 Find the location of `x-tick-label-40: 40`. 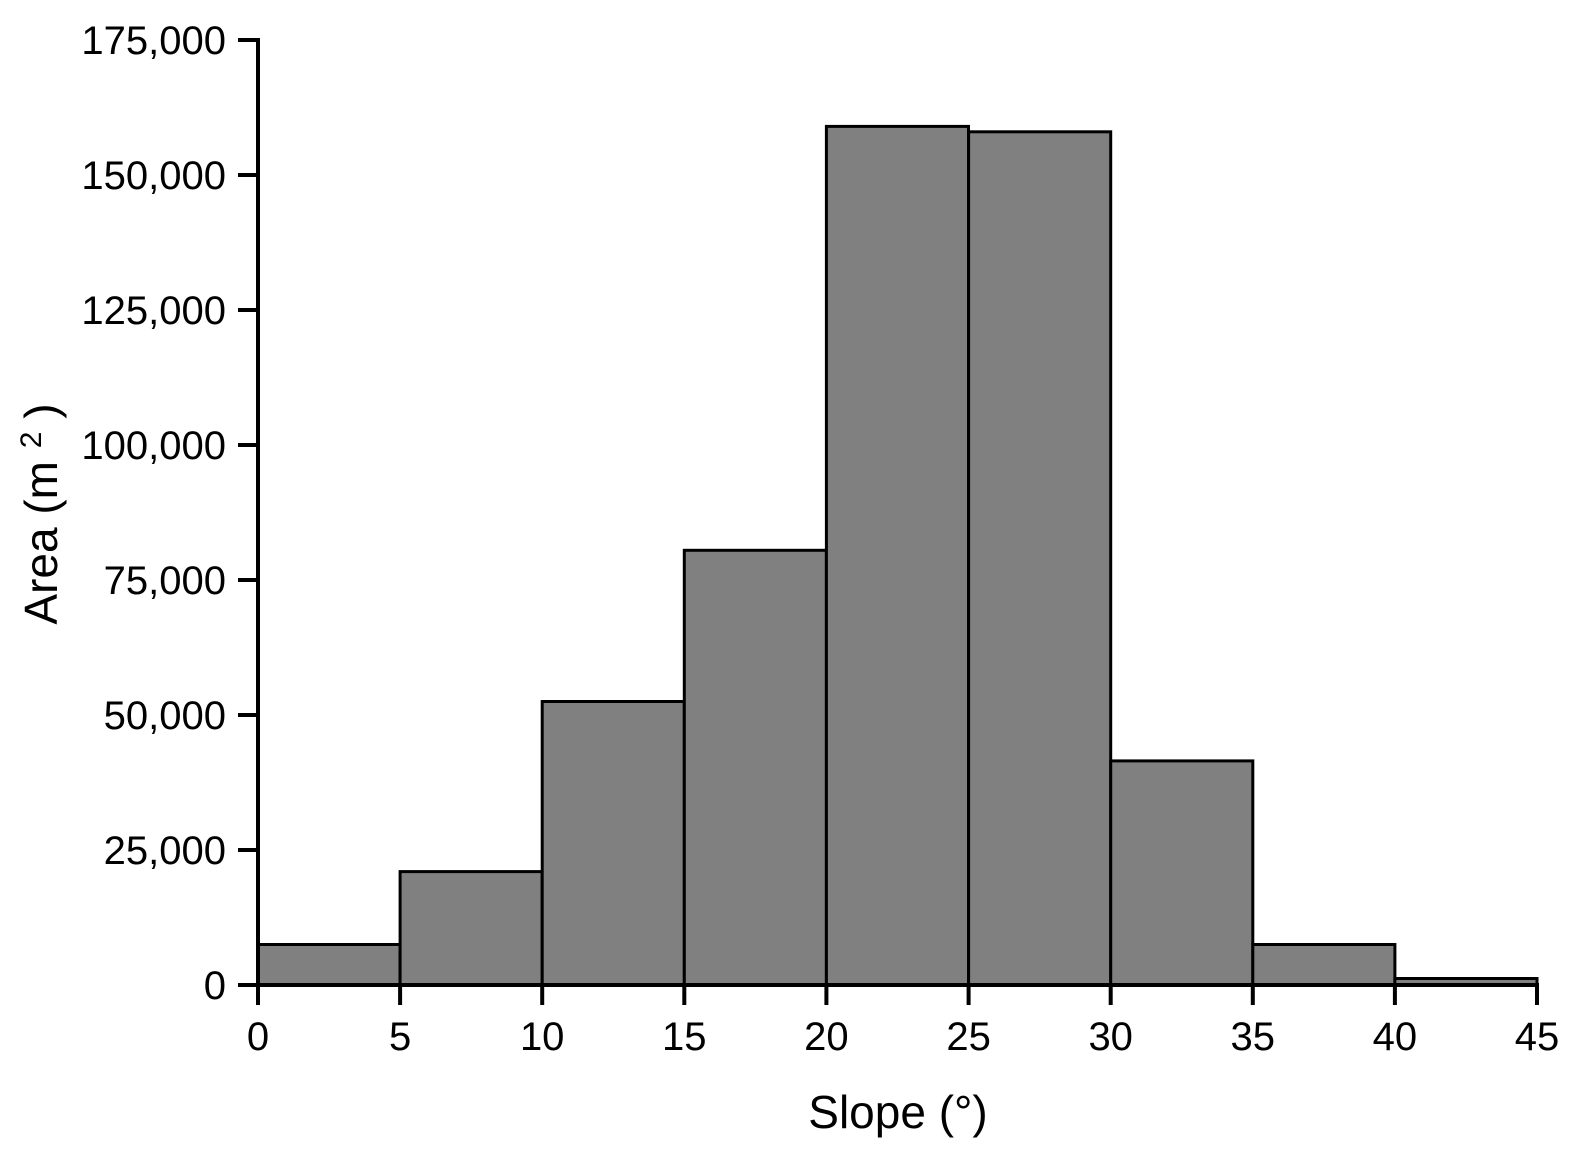

x-tick-label-40: 40 is located at coordinates (1395, 1037).